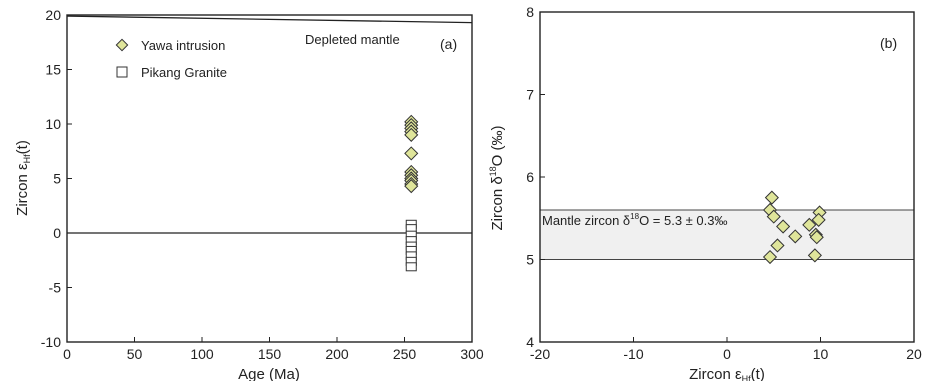 The height and width of the screenshot is (381, 933). I want to click on y-tick-label: 6, so click(530, 177).